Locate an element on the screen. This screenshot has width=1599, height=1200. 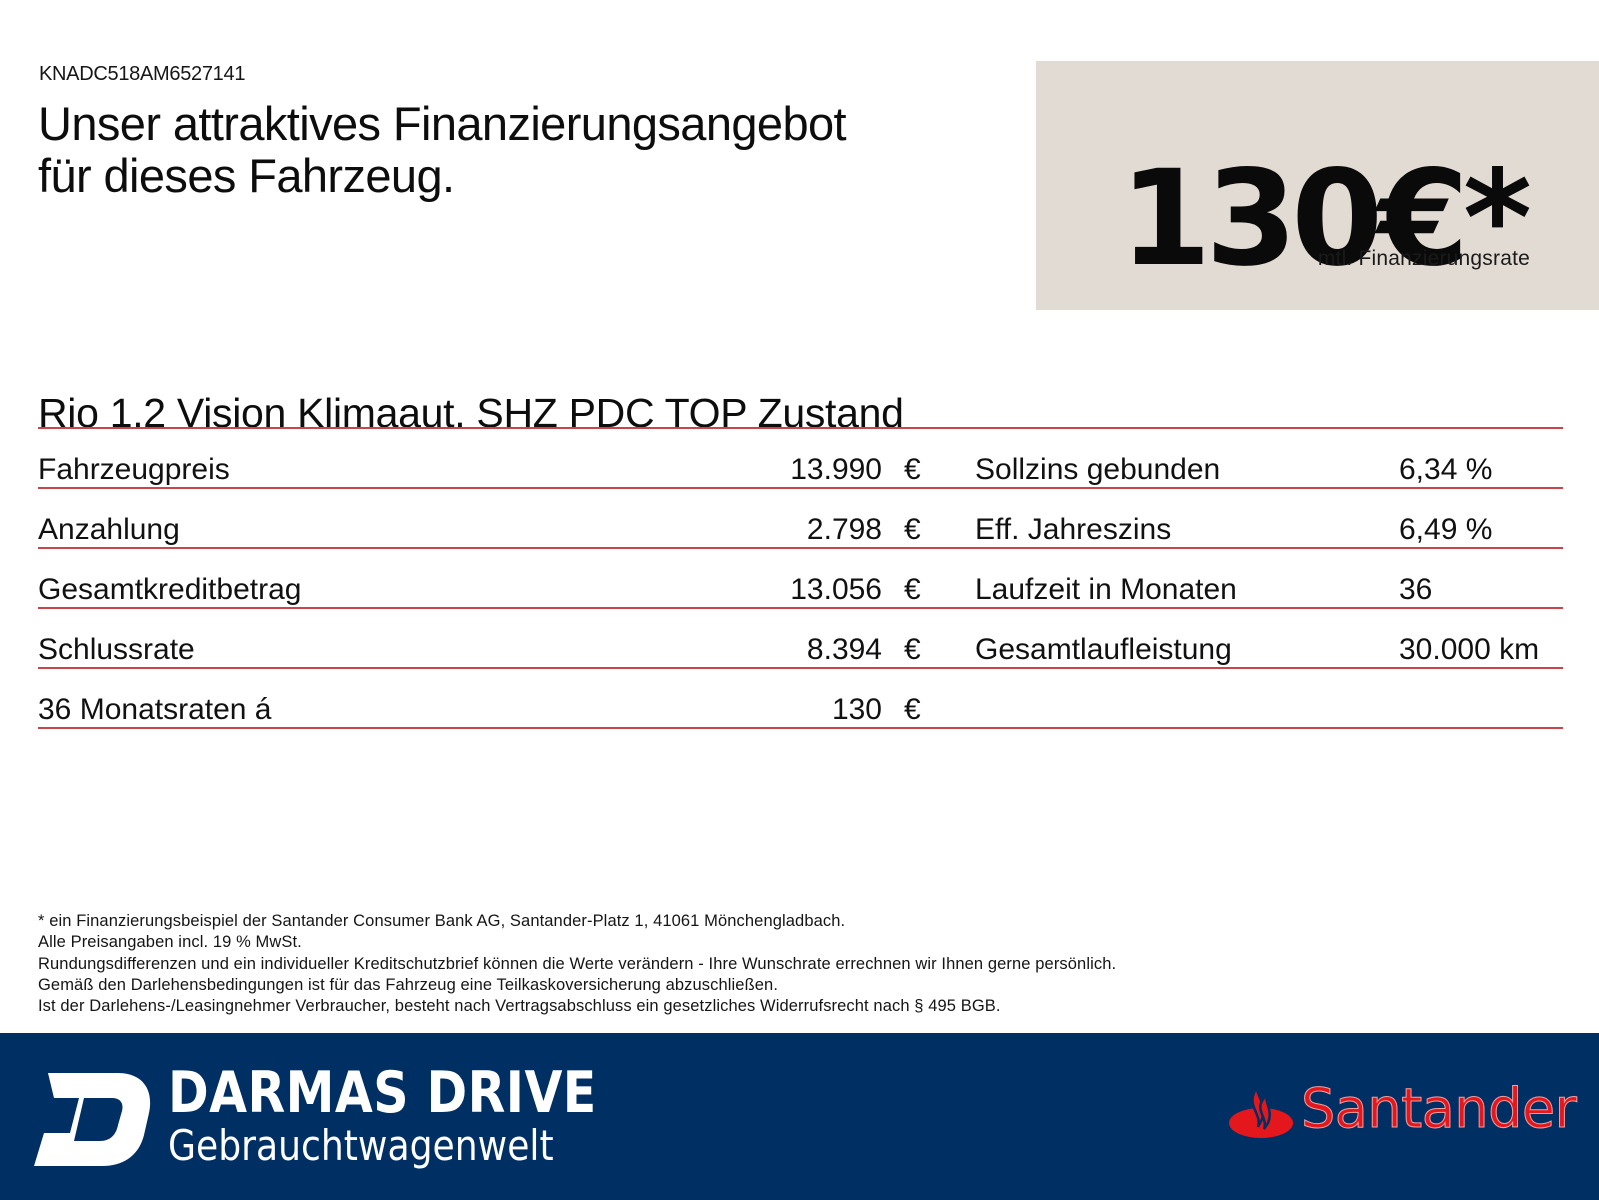
row-value: 6,49 % is located at coordinates (1446, 529).